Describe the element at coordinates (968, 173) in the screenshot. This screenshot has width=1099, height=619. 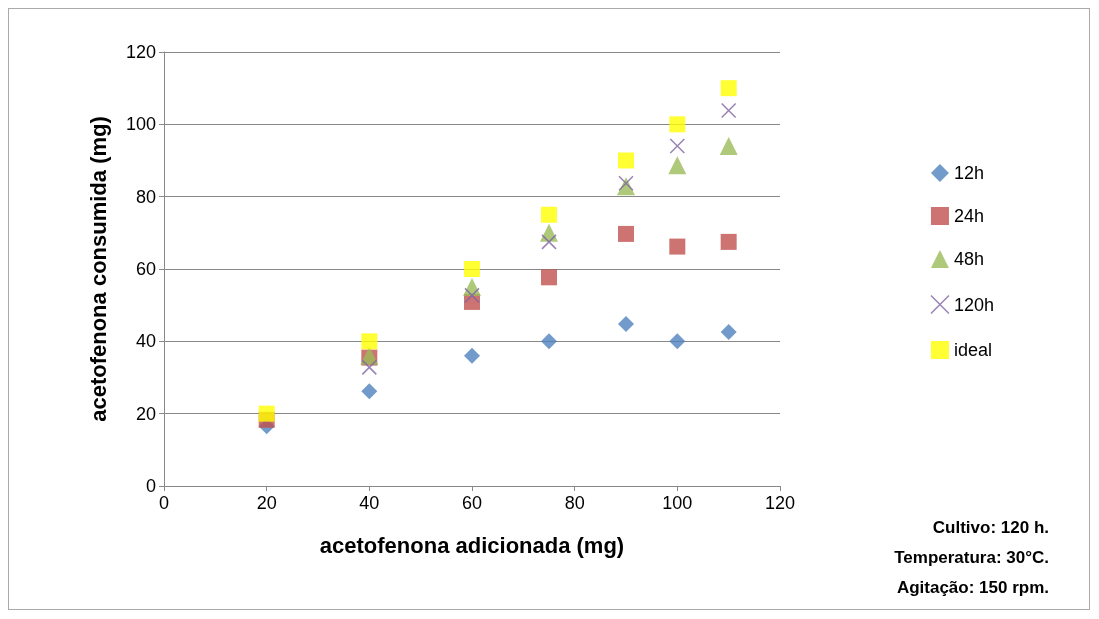
I see `legend-label: 12h` at that location.